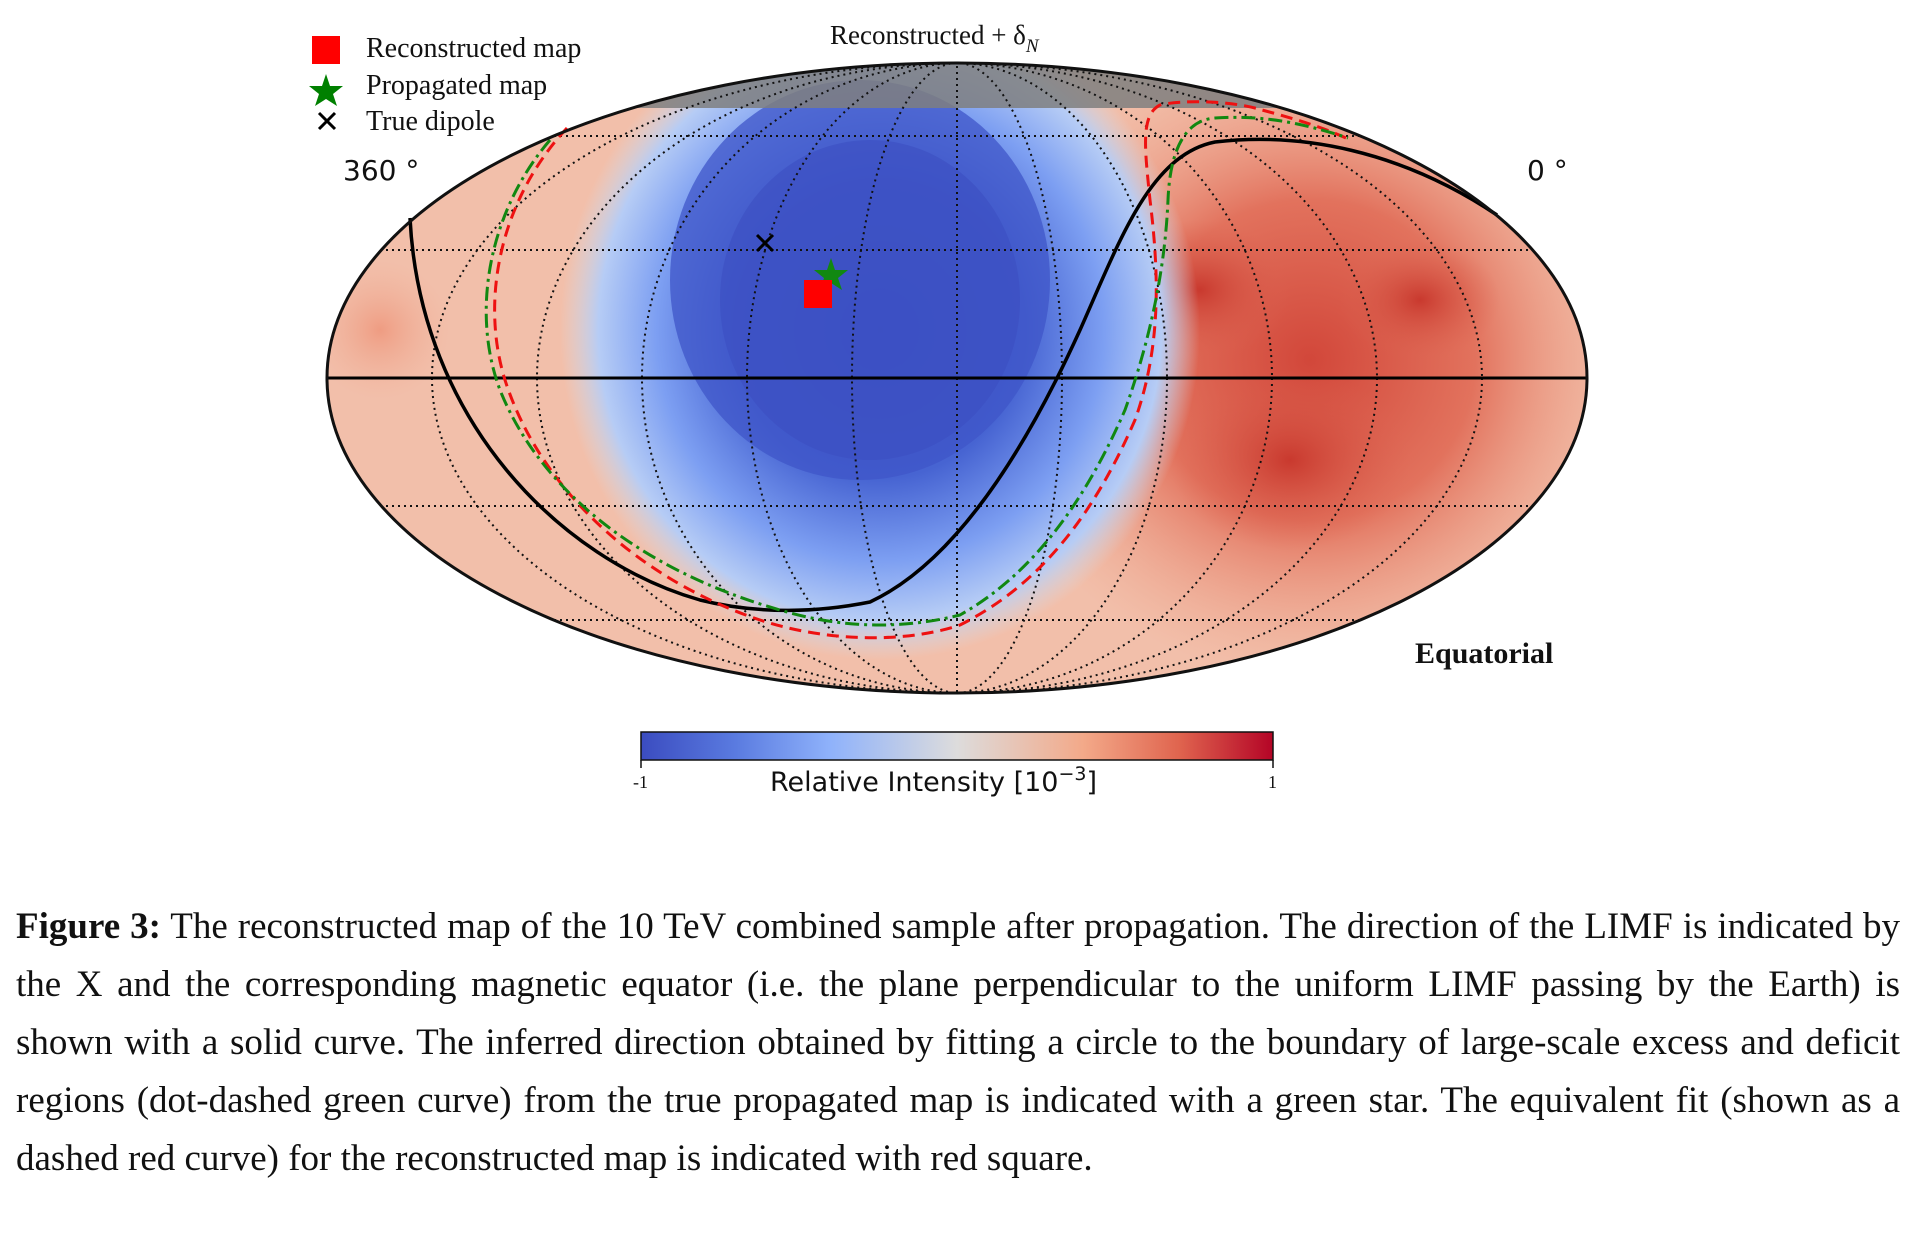 The width and height of the screenshot is (1926, 1250). What do you see at coordinates (327, 121) in the screenshot?
I see `black-x-icon` at bounding box center [327, 121].